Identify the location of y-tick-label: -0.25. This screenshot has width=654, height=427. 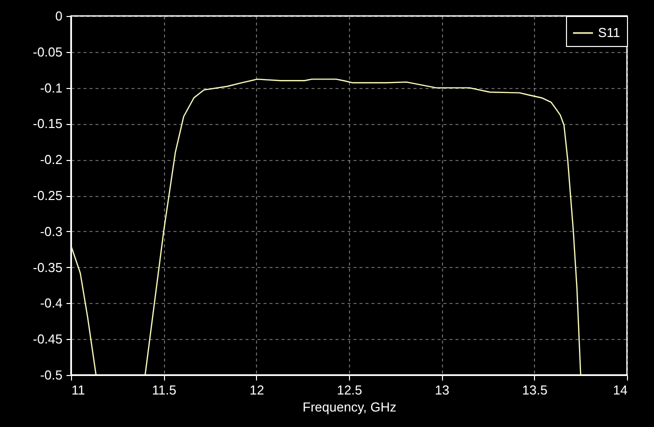
(47, 195).